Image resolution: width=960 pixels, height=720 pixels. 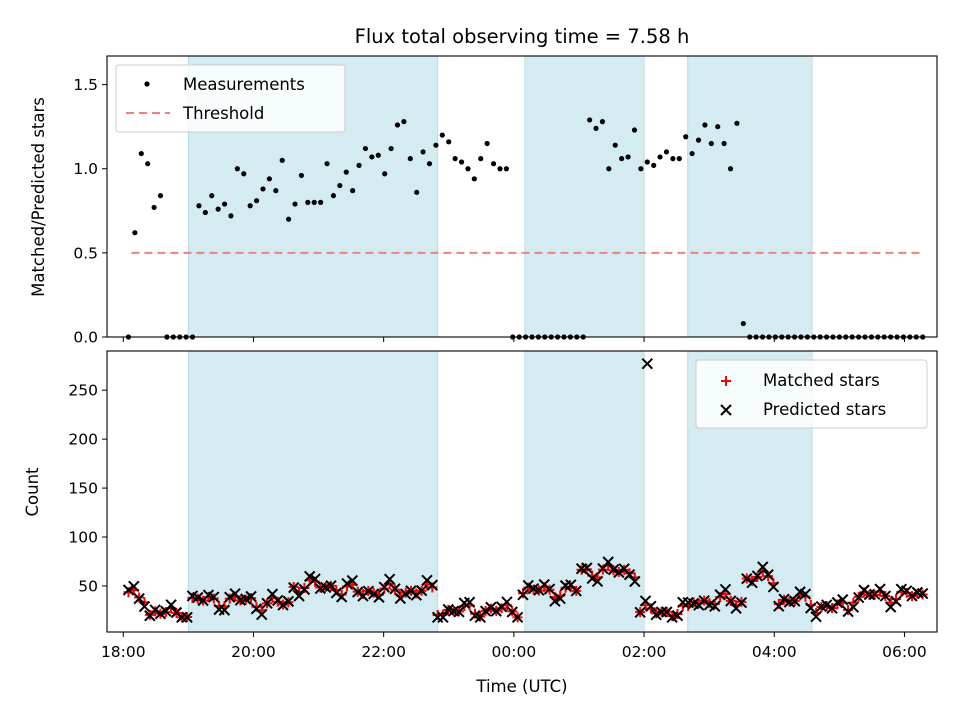 What do you see at coordinates (774, 652) in the screenshot?
I see `x-tick-label: 04:00` at bounding box center [774, 652].